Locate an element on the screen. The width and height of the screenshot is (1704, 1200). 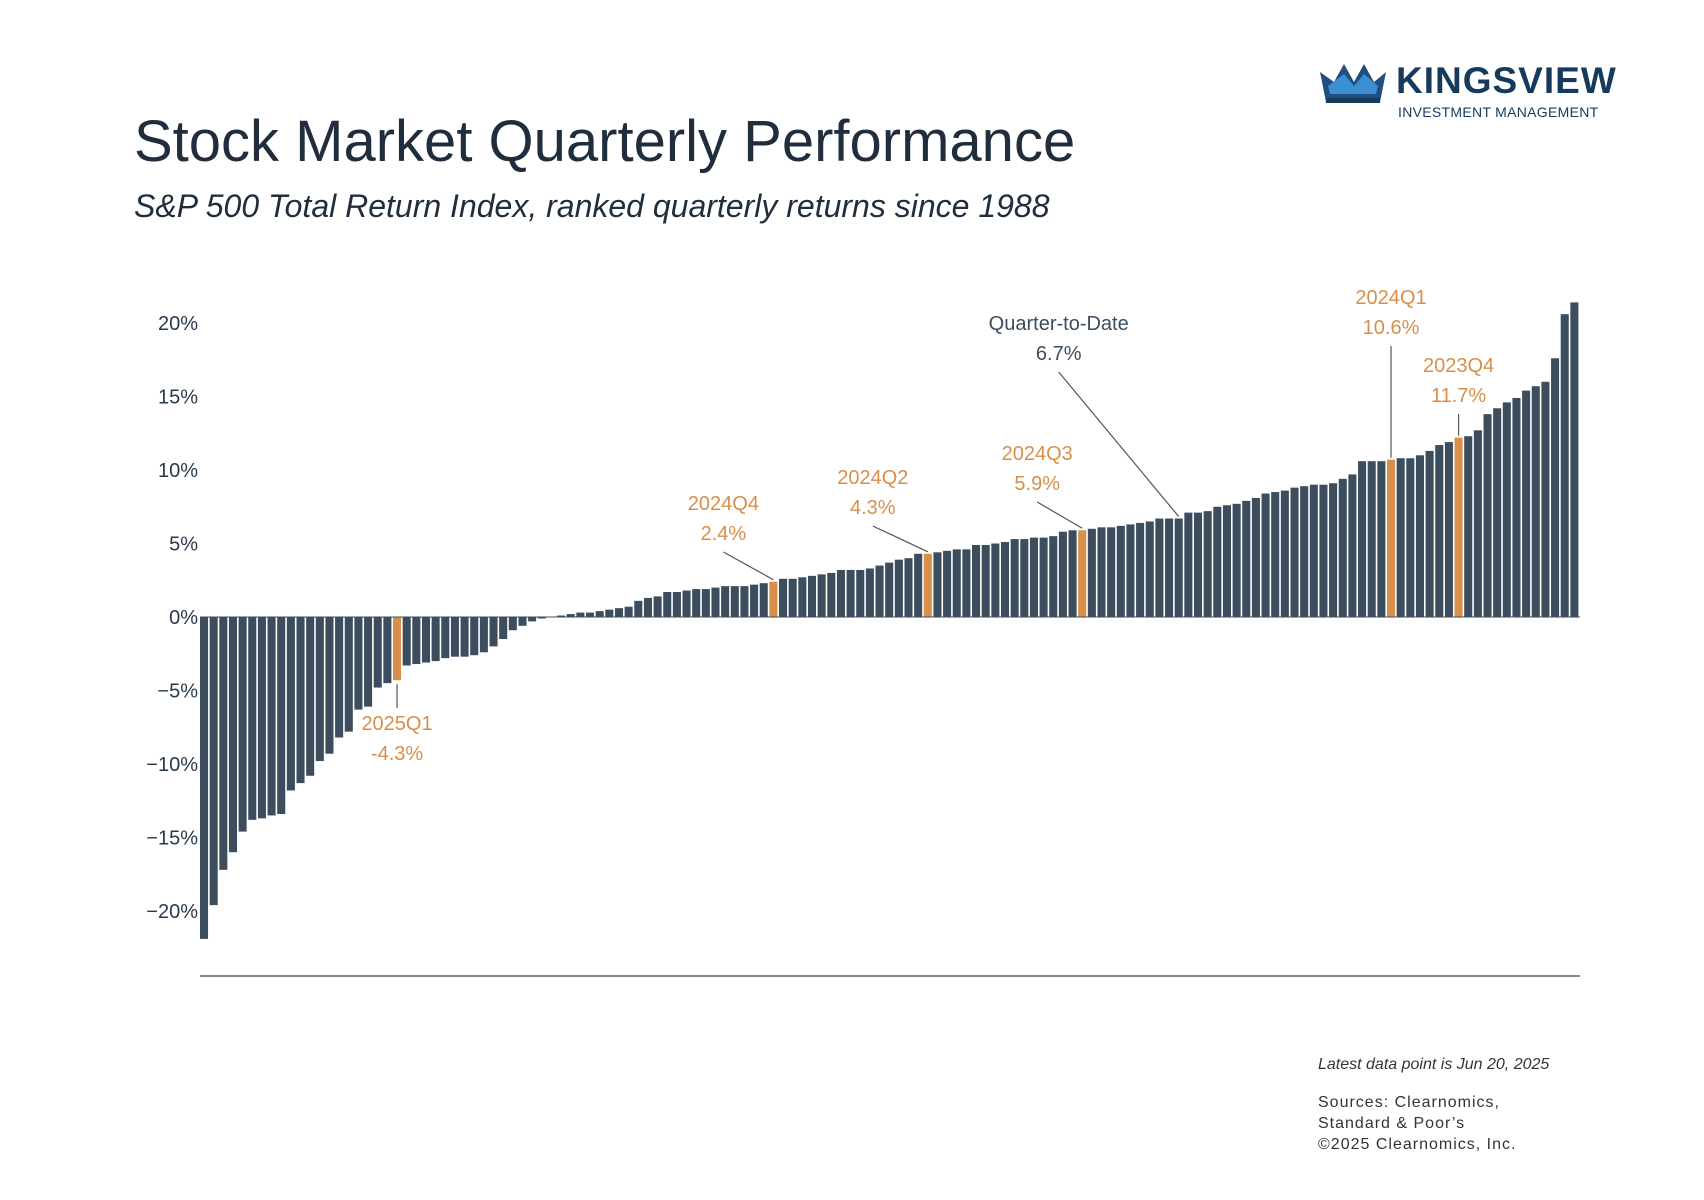
y-tick-label: −10% is located at coordinates (172, 765).